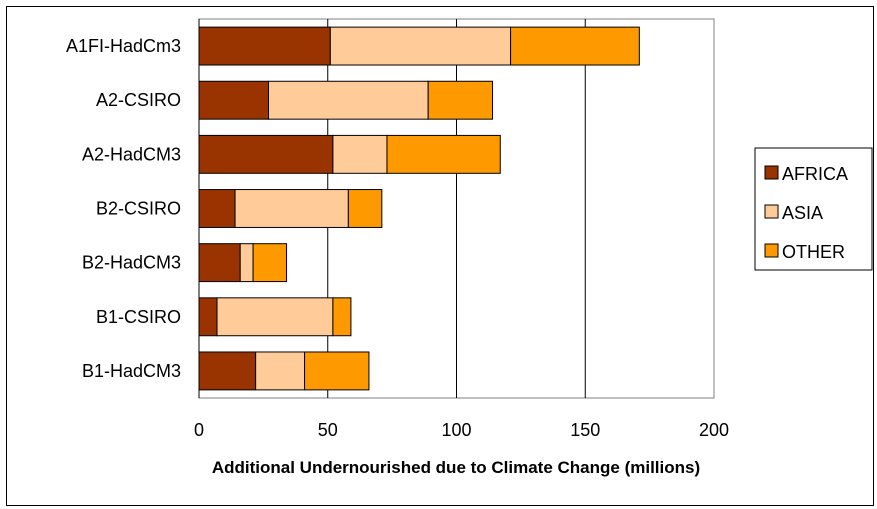  What do you see at coordinates (802, 213) in the screenshot?
I see `legend-label-asia: ASIA` at bounding box center [802, 213].